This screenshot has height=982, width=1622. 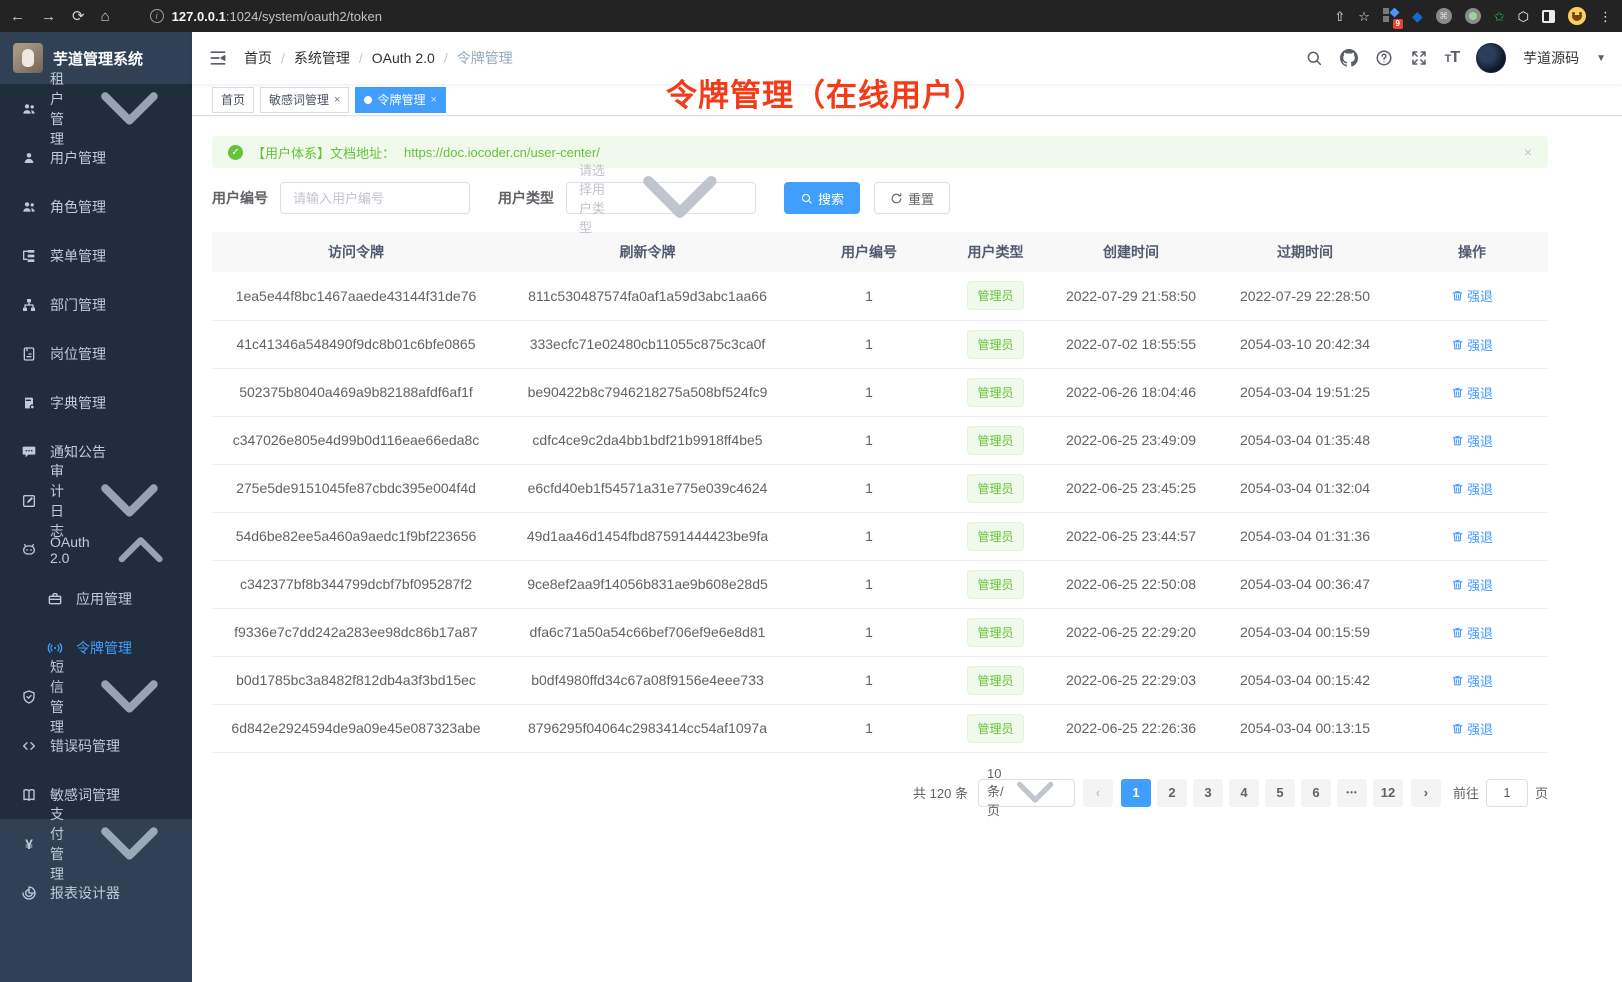 What do you see at coordinates (1419, 58) in the screenshot?
I see `fullscreen-icon` at bounding box center [1419, 58].